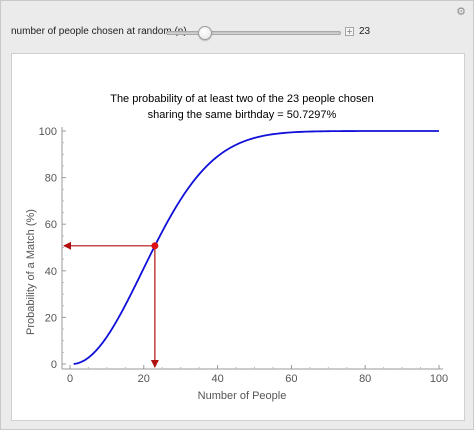  I want to click on gear-icon: ⚙, so click(461, 11).